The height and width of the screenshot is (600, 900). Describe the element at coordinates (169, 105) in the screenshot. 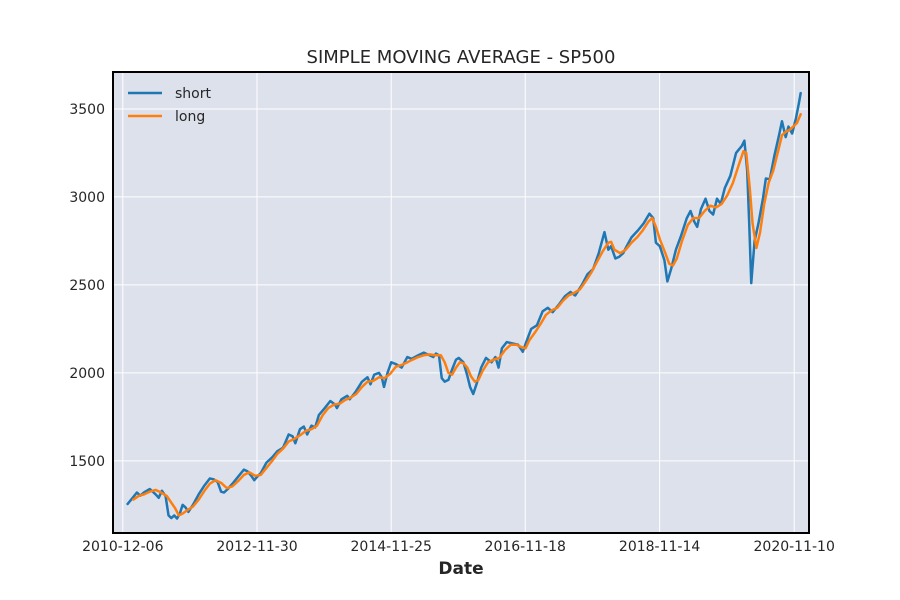

I see `legend: short long` at that location.